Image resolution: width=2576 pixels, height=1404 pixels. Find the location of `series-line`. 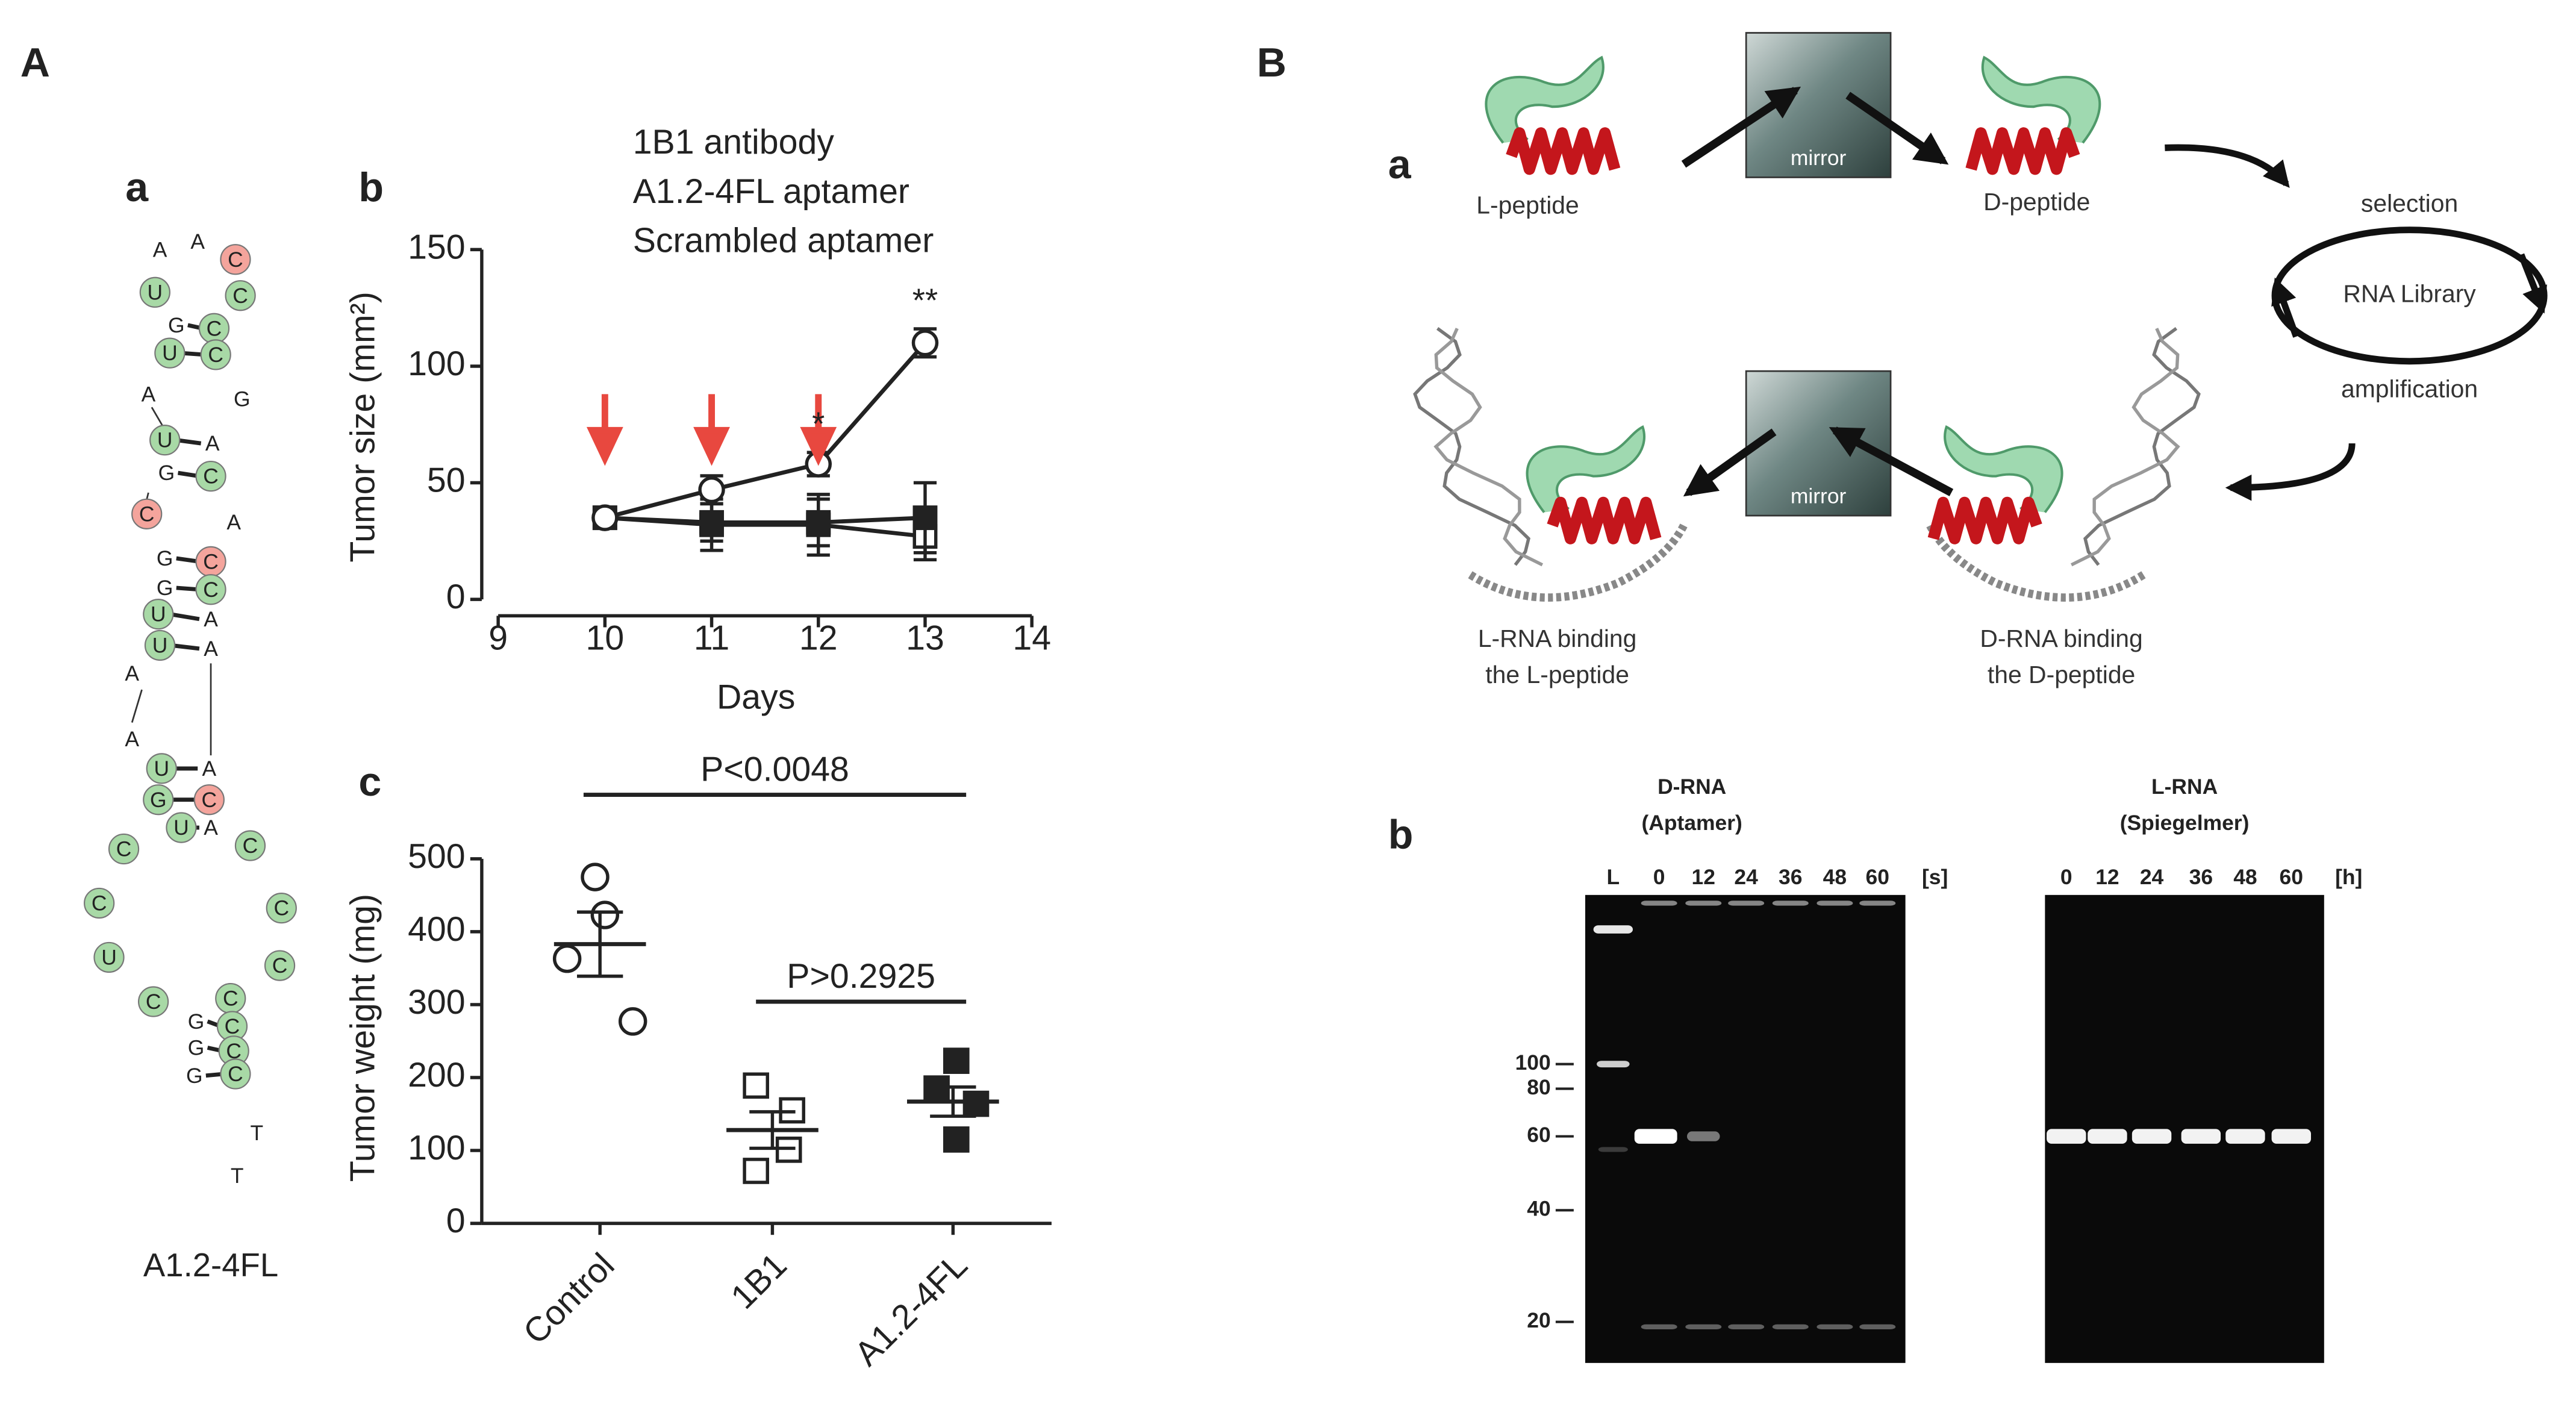

series-line is located at coordinates (765, 520).